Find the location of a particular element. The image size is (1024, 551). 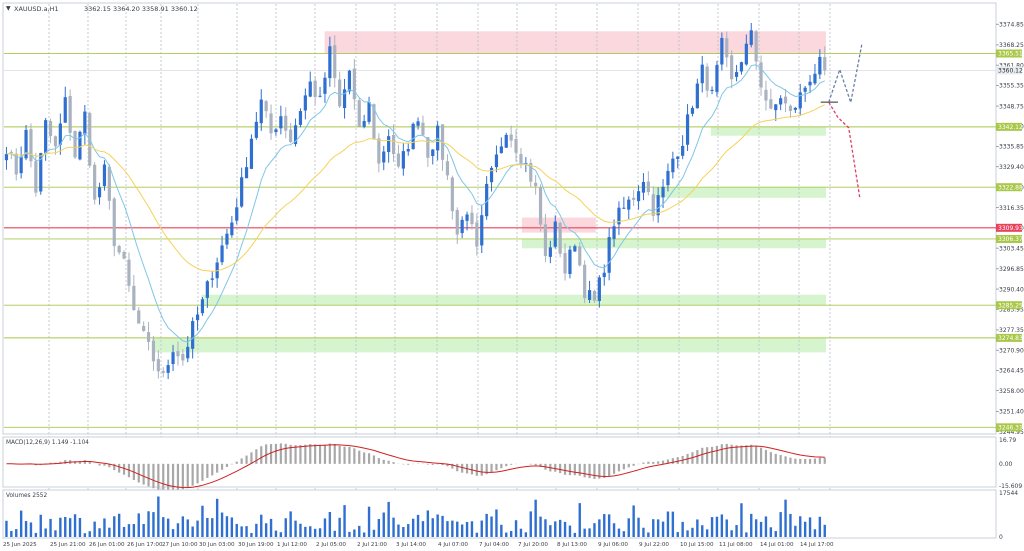

volume-panel: Volumes 2552 is located at coordinates (499, 514).